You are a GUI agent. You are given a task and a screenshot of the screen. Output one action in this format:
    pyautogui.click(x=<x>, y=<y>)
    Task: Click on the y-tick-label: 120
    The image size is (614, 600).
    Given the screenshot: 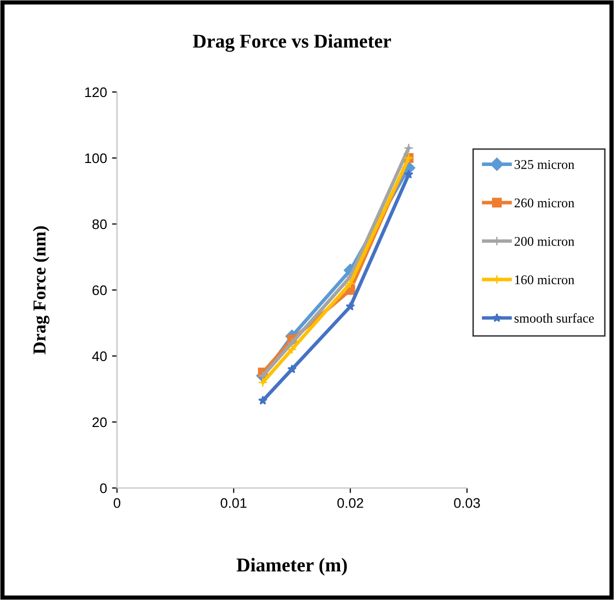 What is the action you would take?
    pyautogui.click(x=96, y=92)
    